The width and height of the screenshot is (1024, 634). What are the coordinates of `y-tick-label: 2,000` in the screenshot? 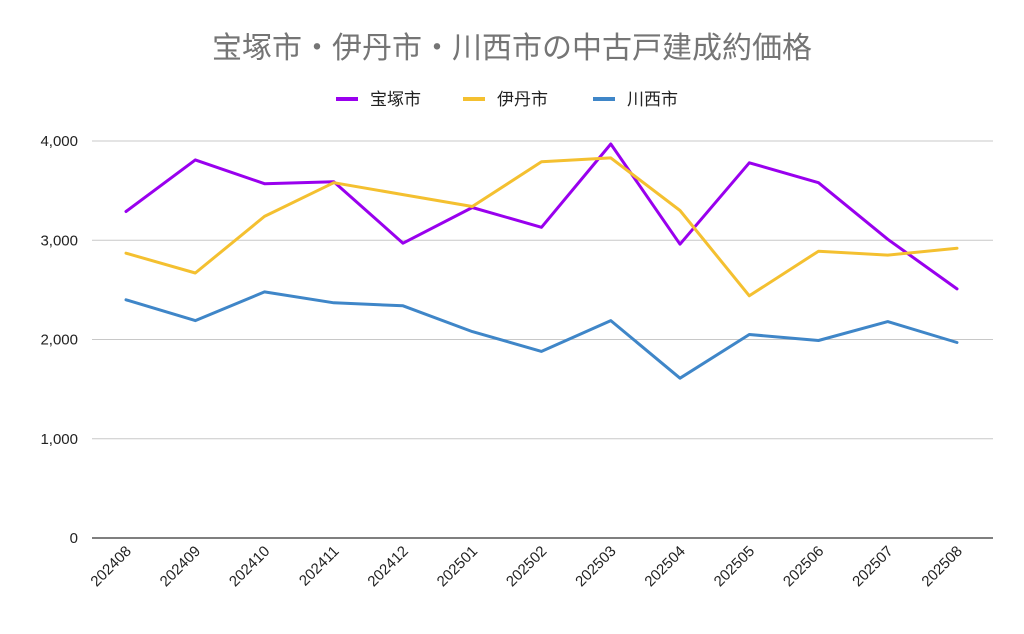 It's located at (59, 340).